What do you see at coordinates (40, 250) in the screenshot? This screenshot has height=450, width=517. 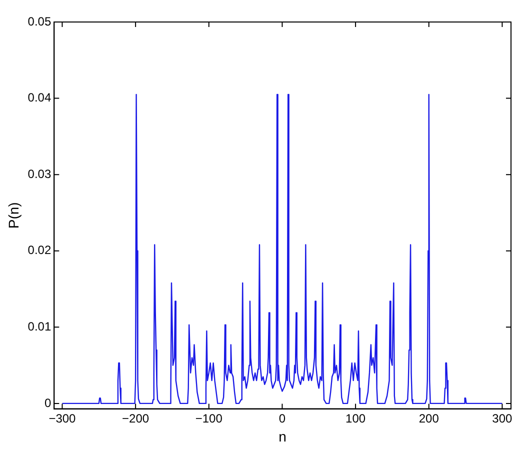 I see `y-tick-label: 0.02` at bounding box center [40, 250].